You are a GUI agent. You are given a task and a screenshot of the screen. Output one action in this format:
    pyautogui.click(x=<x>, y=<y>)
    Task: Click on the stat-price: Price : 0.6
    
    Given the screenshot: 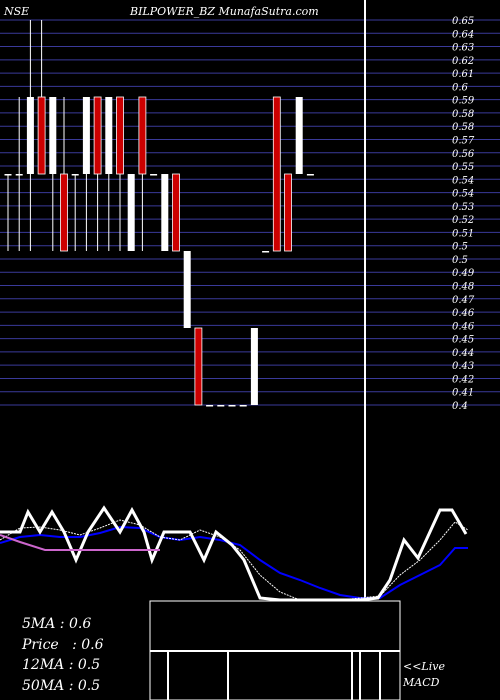 What is the action you would take?
    pyautogui.click(x=63, y=644)
    